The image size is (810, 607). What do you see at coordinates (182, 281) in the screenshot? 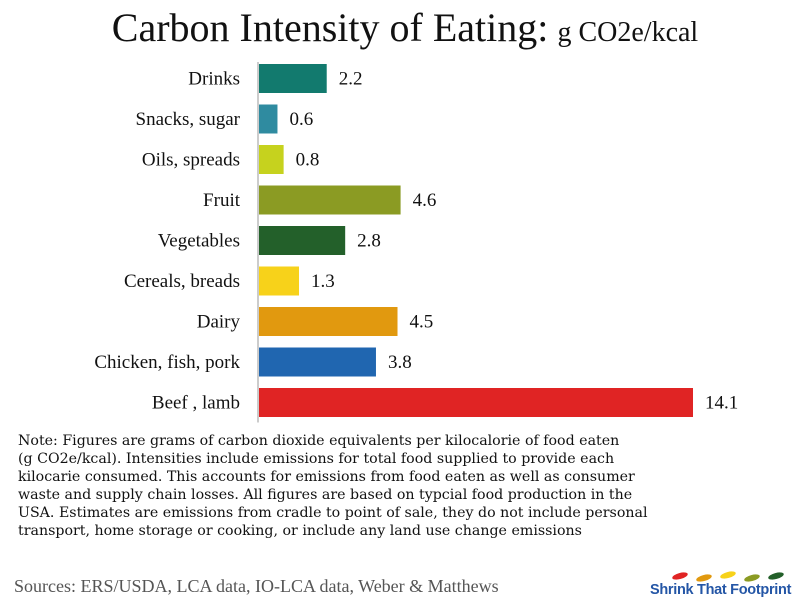
I see `category-label: Cereals, breads` at bounding box center [182, 281].